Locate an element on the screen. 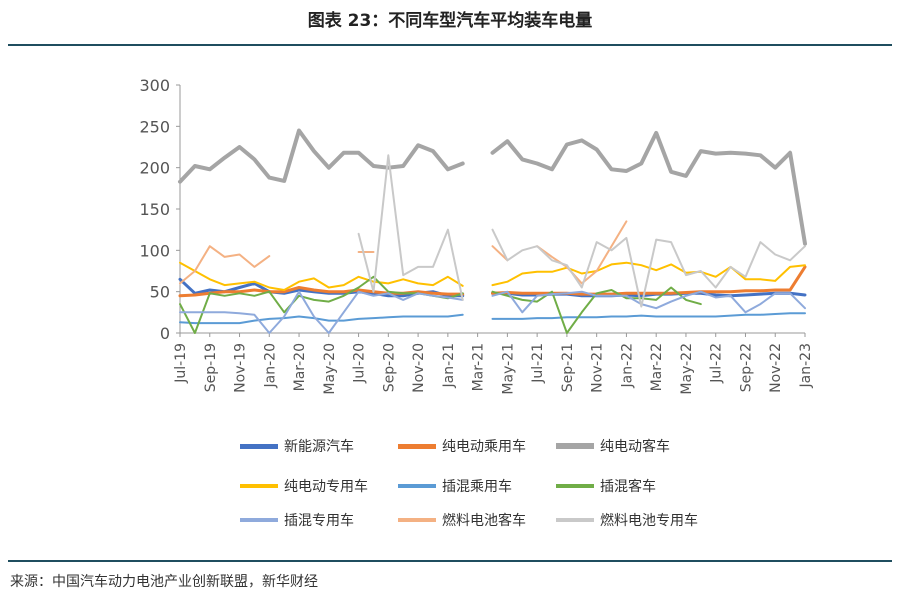 The width and height of the screenshot is (900, 600). legend-item: 纯电动客车 is located at coordinates (613, 446).